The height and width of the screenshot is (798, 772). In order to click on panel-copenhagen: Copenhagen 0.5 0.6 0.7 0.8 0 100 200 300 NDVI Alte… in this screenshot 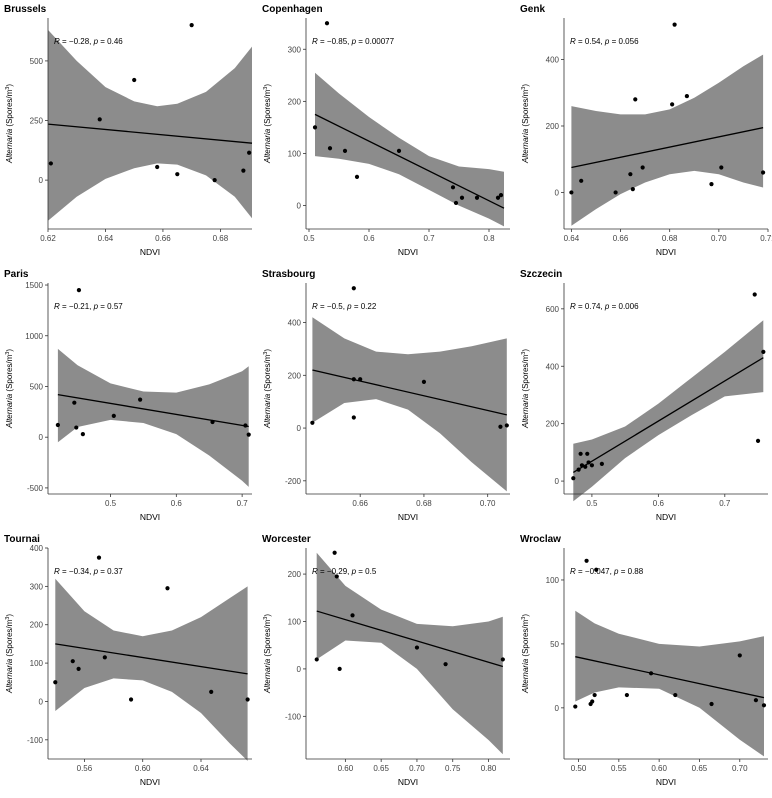, I will do `click(386, 131)`.